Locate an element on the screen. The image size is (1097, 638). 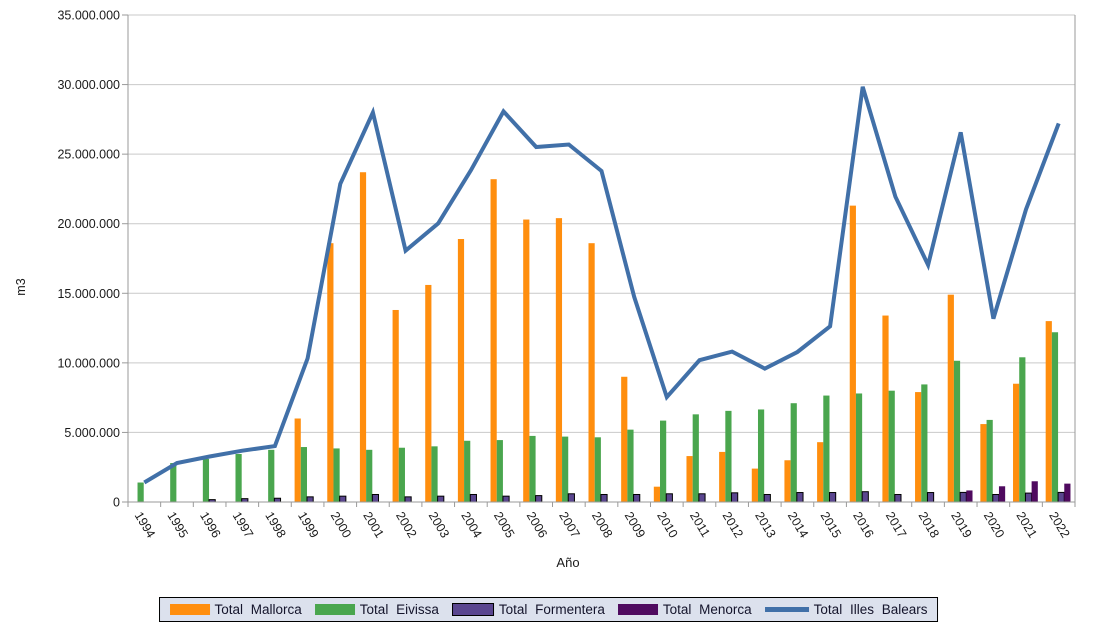
bar-total-mallorca-2012 is located at coordinates (722, 476).